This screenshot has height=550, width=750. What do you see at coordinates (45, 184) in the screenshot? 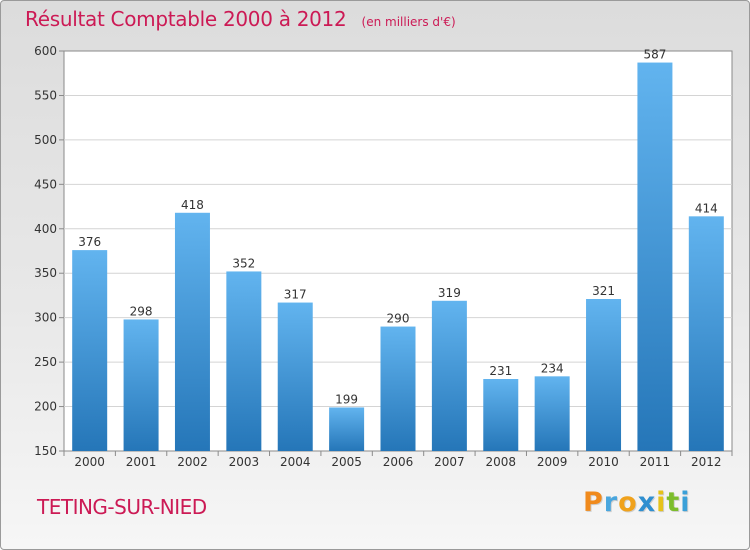
I see `y-tick-label: 450` at bounding box center [45, 184].